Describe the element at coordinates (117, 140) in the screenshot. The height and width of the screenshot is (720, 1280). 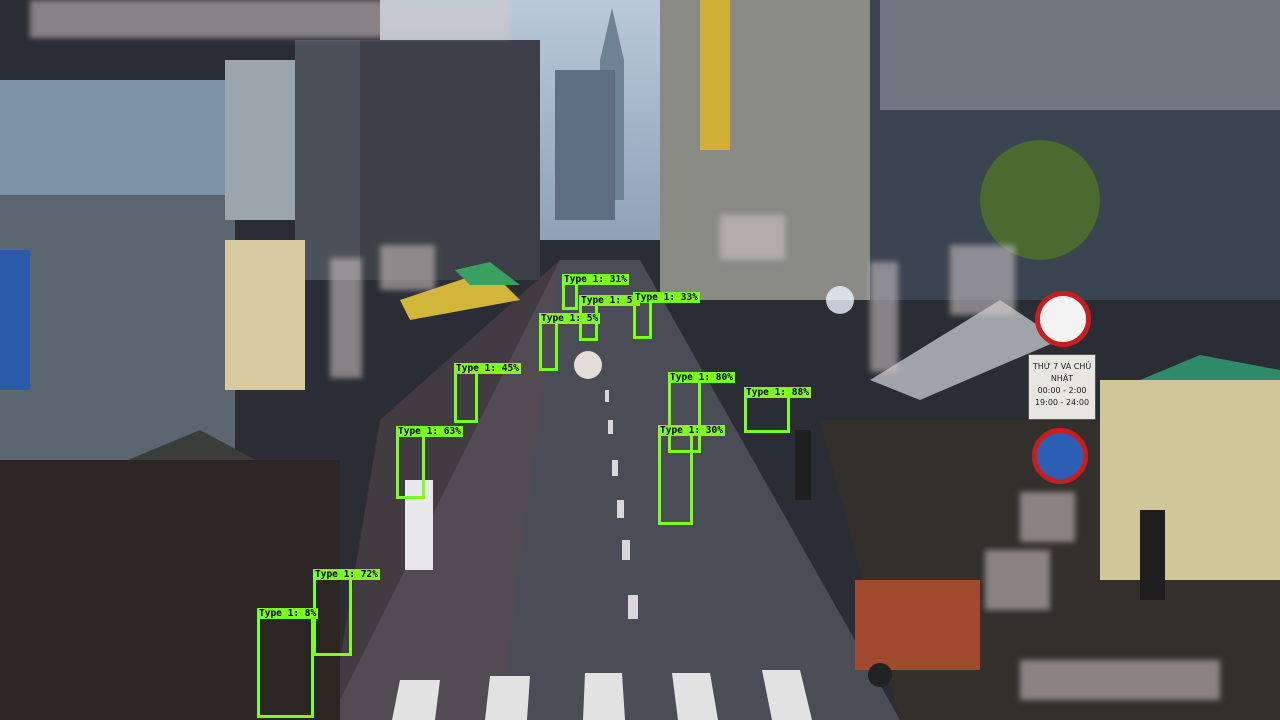
I see `tin-roof` at that location.